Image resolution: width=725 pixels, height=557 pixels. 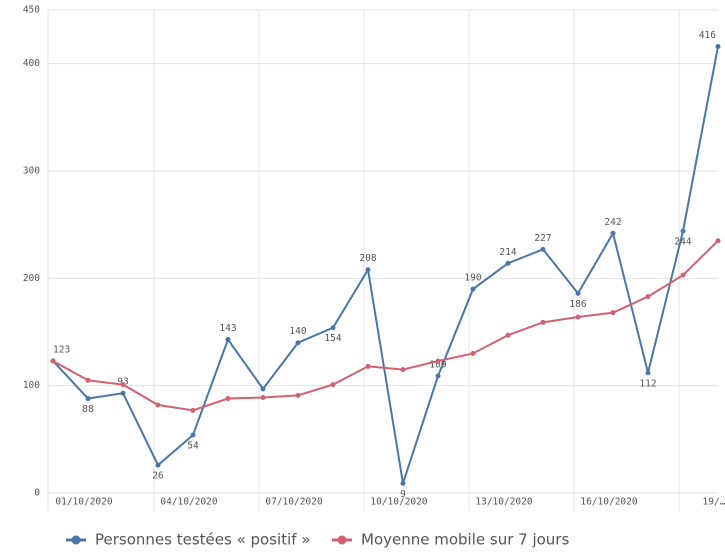 I want to click on data-label: 190, so click(x=472, y=278).